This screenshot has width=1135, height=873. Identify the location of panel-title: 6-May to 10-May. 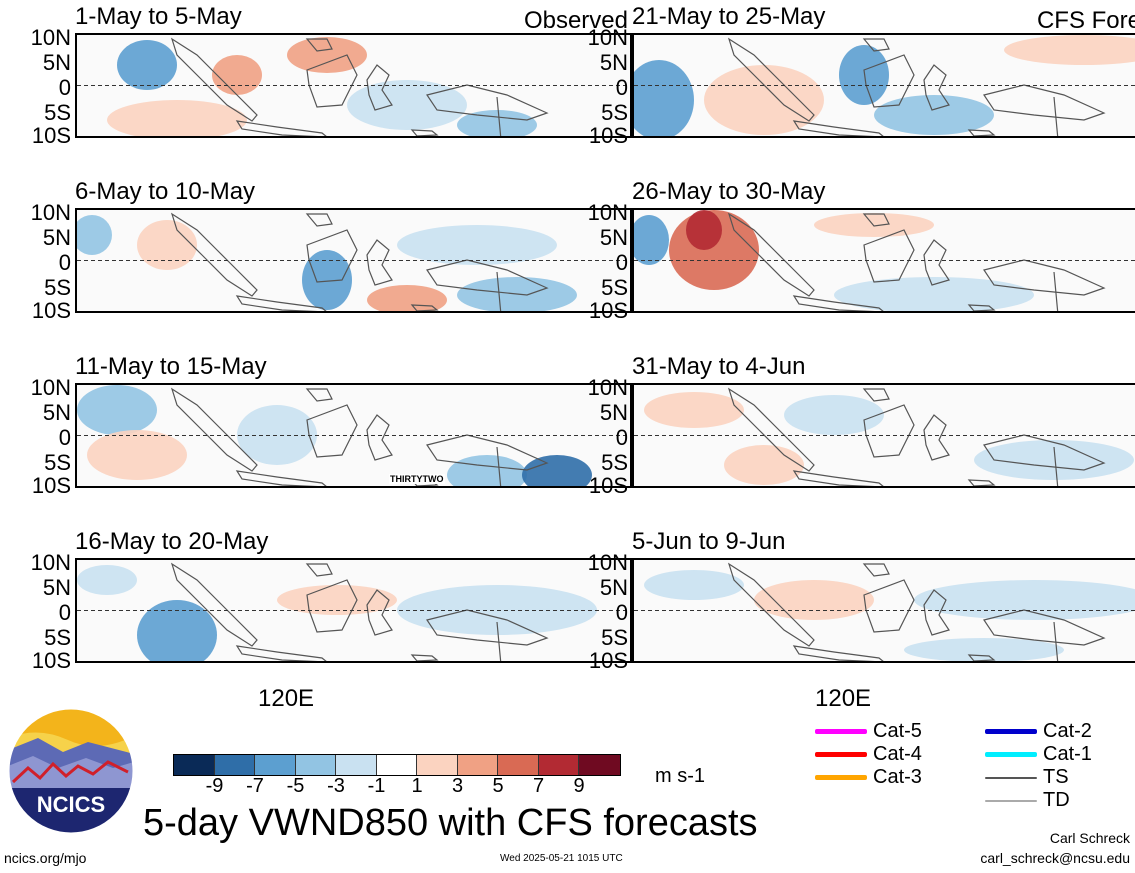
(165, 191).